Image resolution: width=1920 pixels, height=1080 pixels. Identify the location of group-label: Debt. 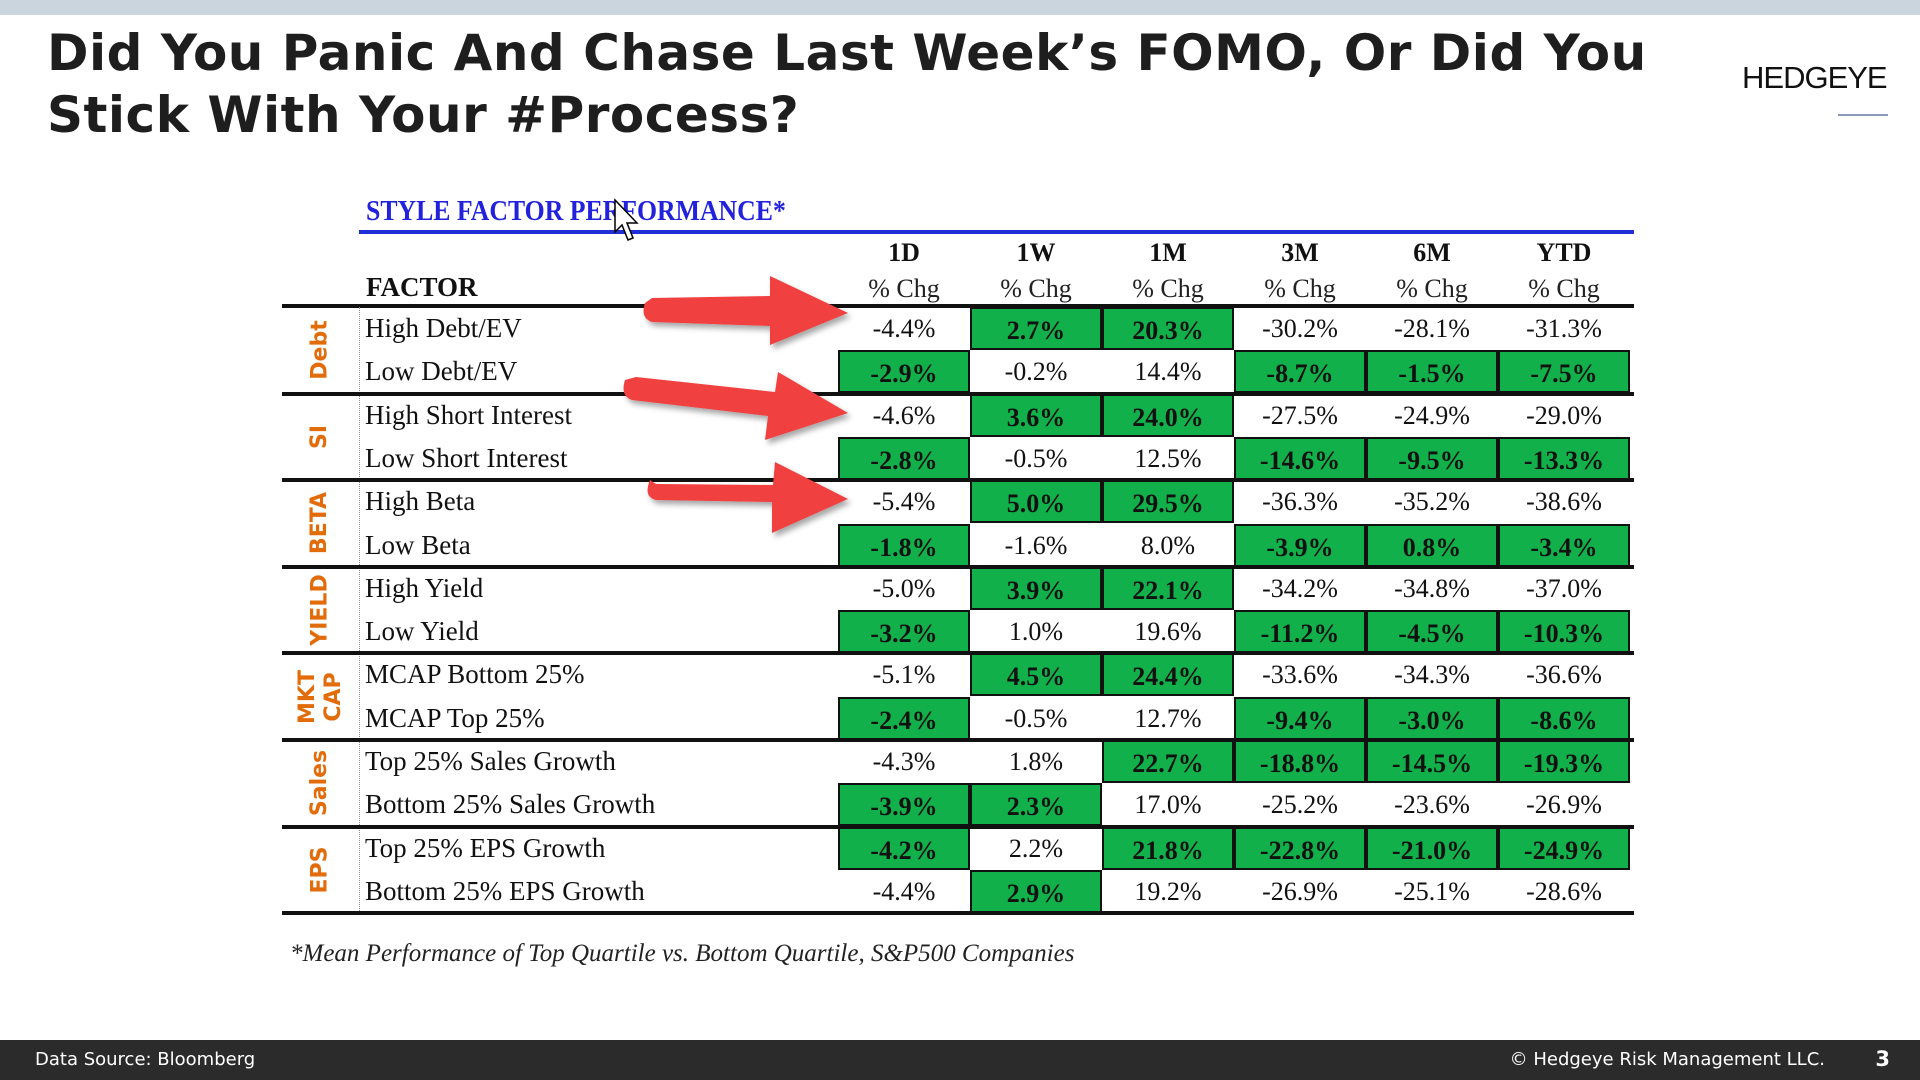
(320, 350).